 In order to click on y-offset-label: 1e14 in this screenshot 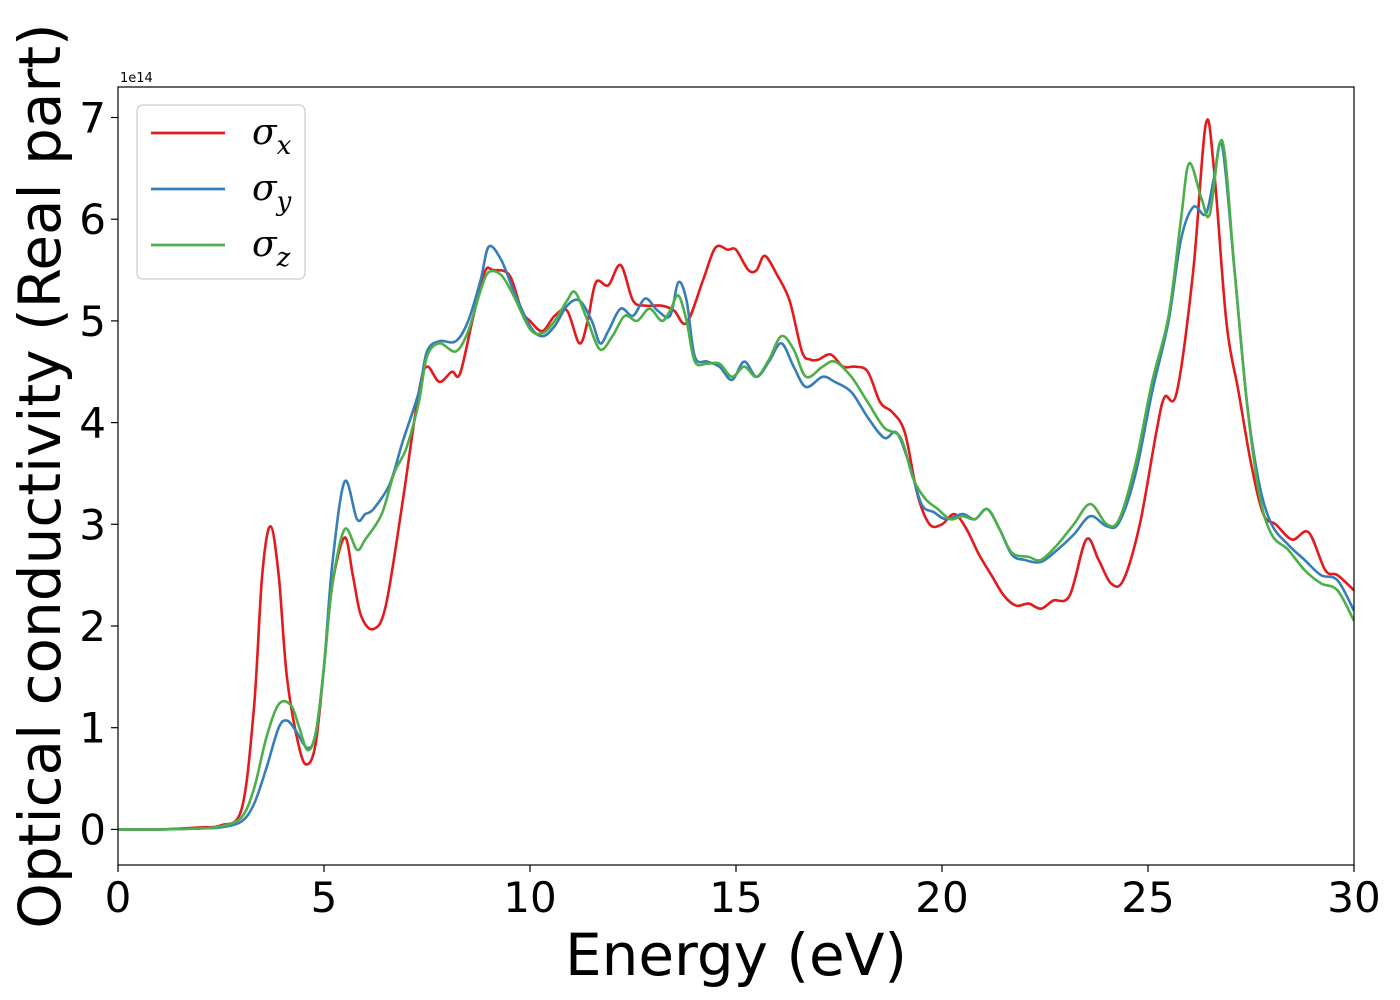, I will do `click(136, 78)`.